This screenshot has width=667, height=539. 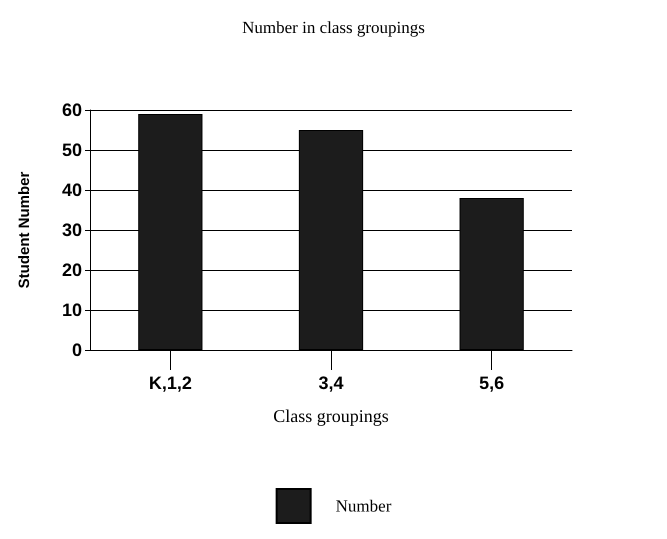 What do you see at coordinates (72, 270) in the screenshot?
I see `y-tick-label: 20` at bounding box center [72, 270].